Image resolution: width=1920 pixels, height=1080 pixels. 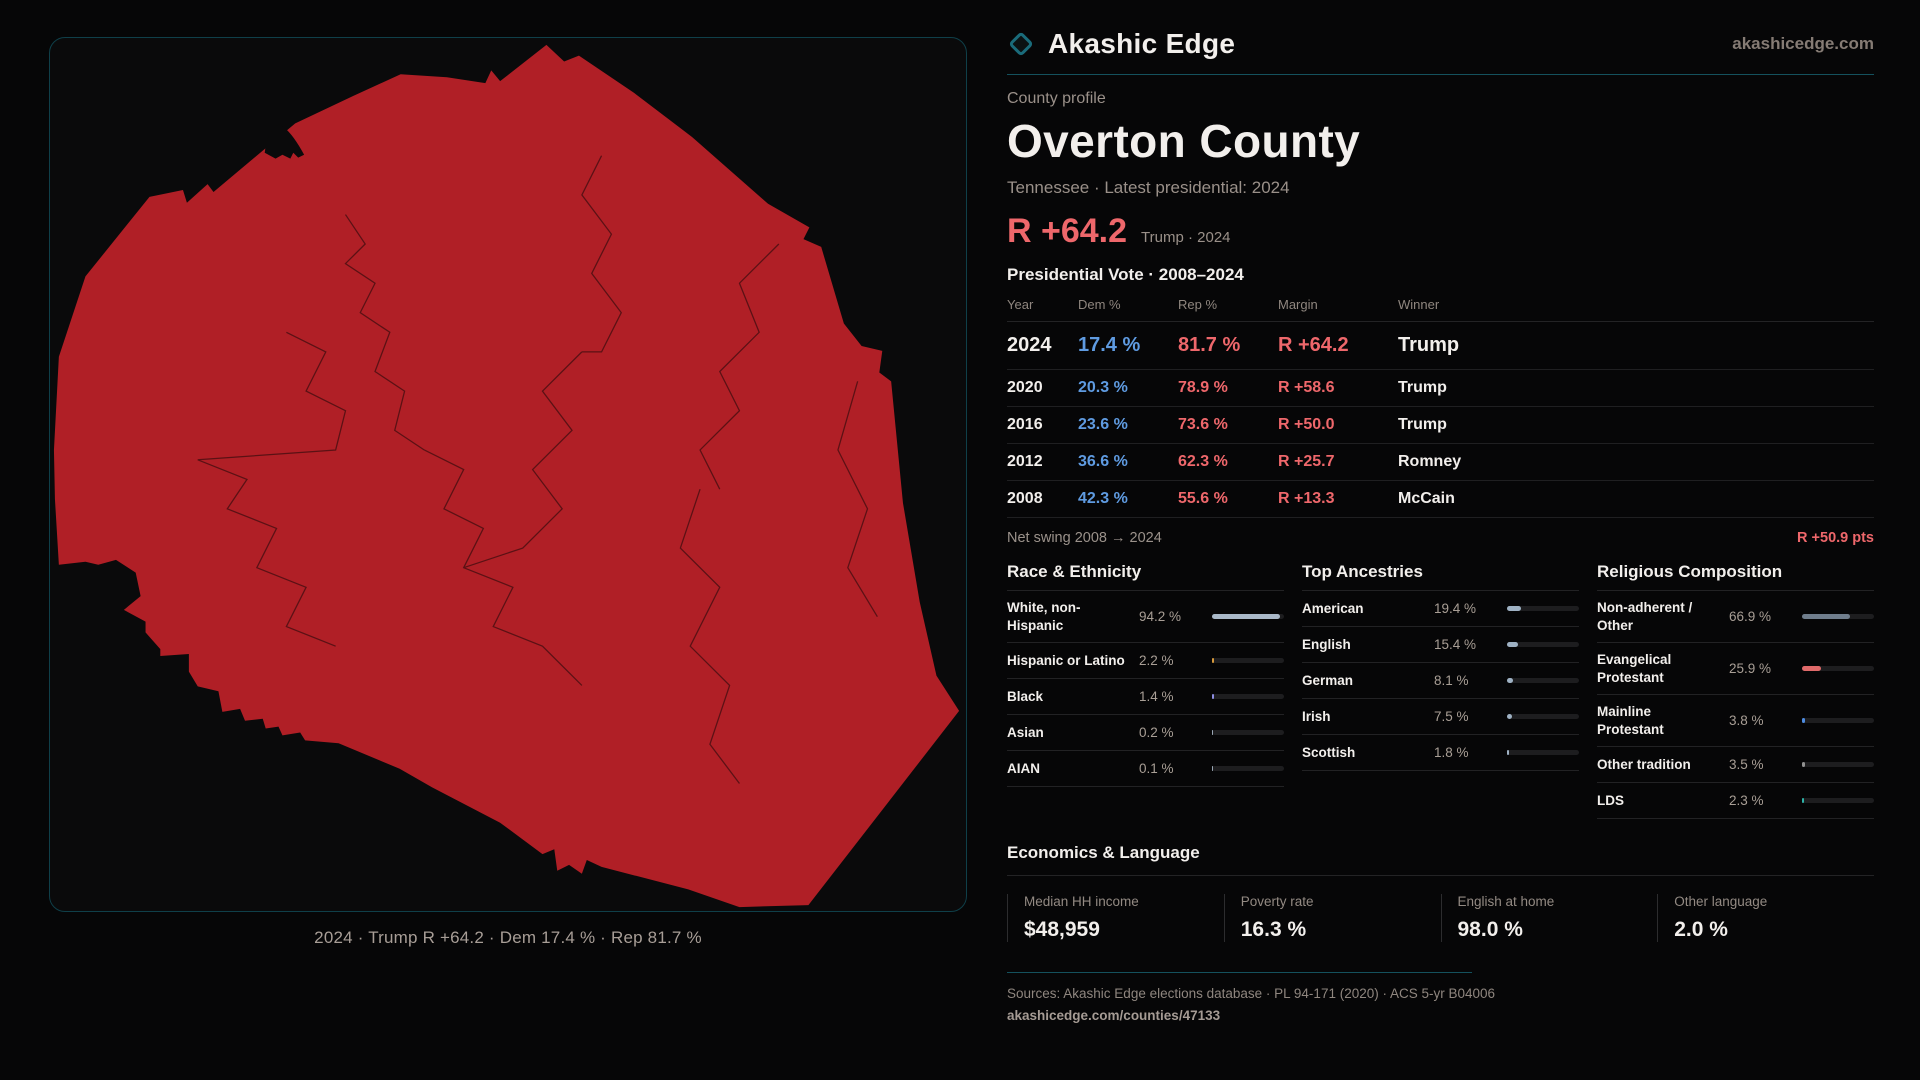 I want to click on race-row-label: AIAN, so click(x=1023, y=768).